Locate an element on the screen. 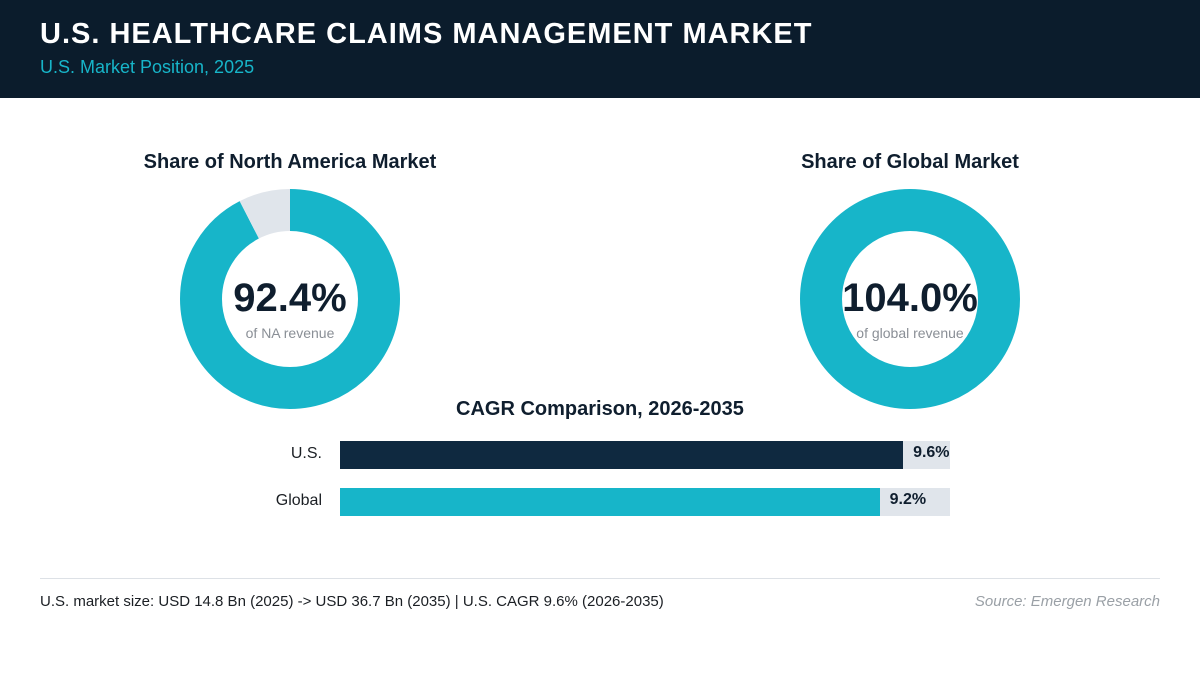 This screenshot has height=675, width=1200. na-share-value: 92.4% is located at coordinates (290, 298).